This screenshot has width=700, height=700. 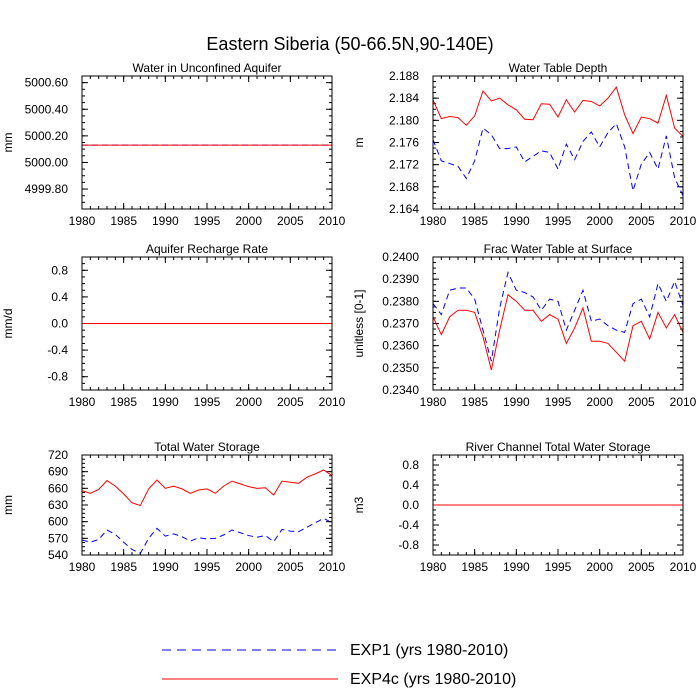 What do you see at coordinates (47, 189) in the screenshot?
I see `y-tick-label: 4999.80` at bounding box center [47, 189].